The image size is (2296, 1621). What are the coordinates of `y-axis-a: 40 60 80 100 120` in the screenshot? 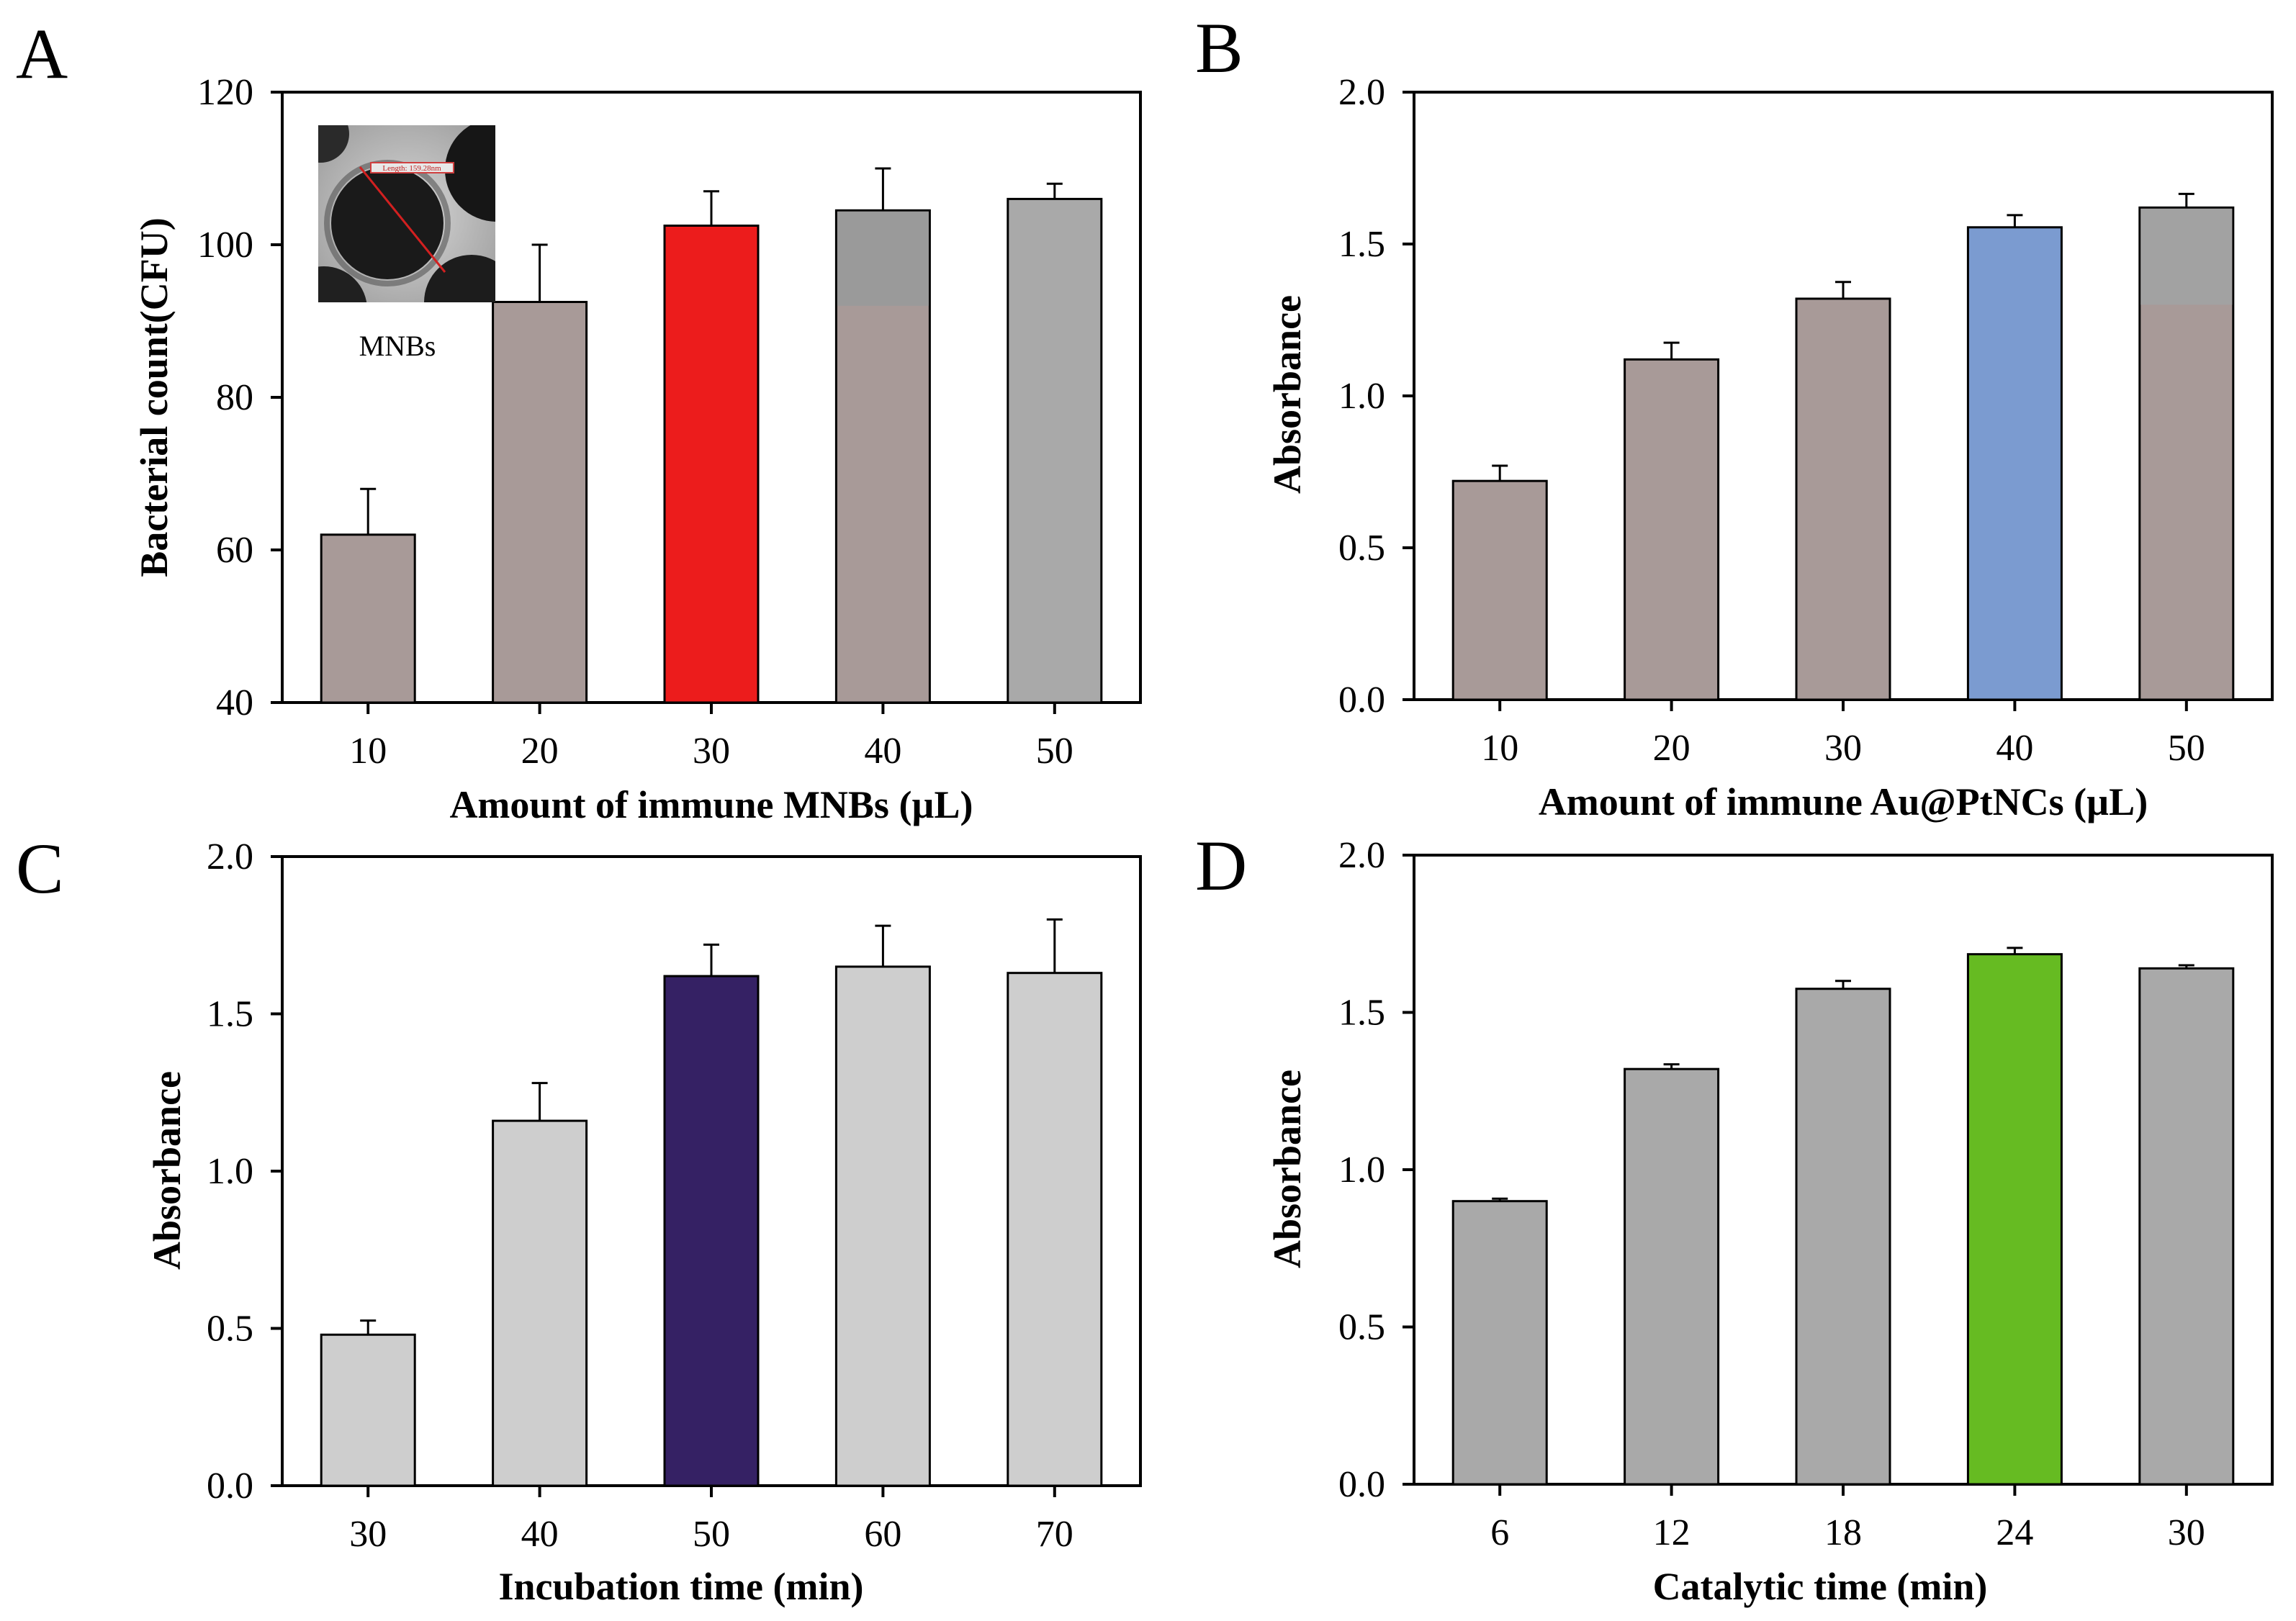 It's located at (240, 398).